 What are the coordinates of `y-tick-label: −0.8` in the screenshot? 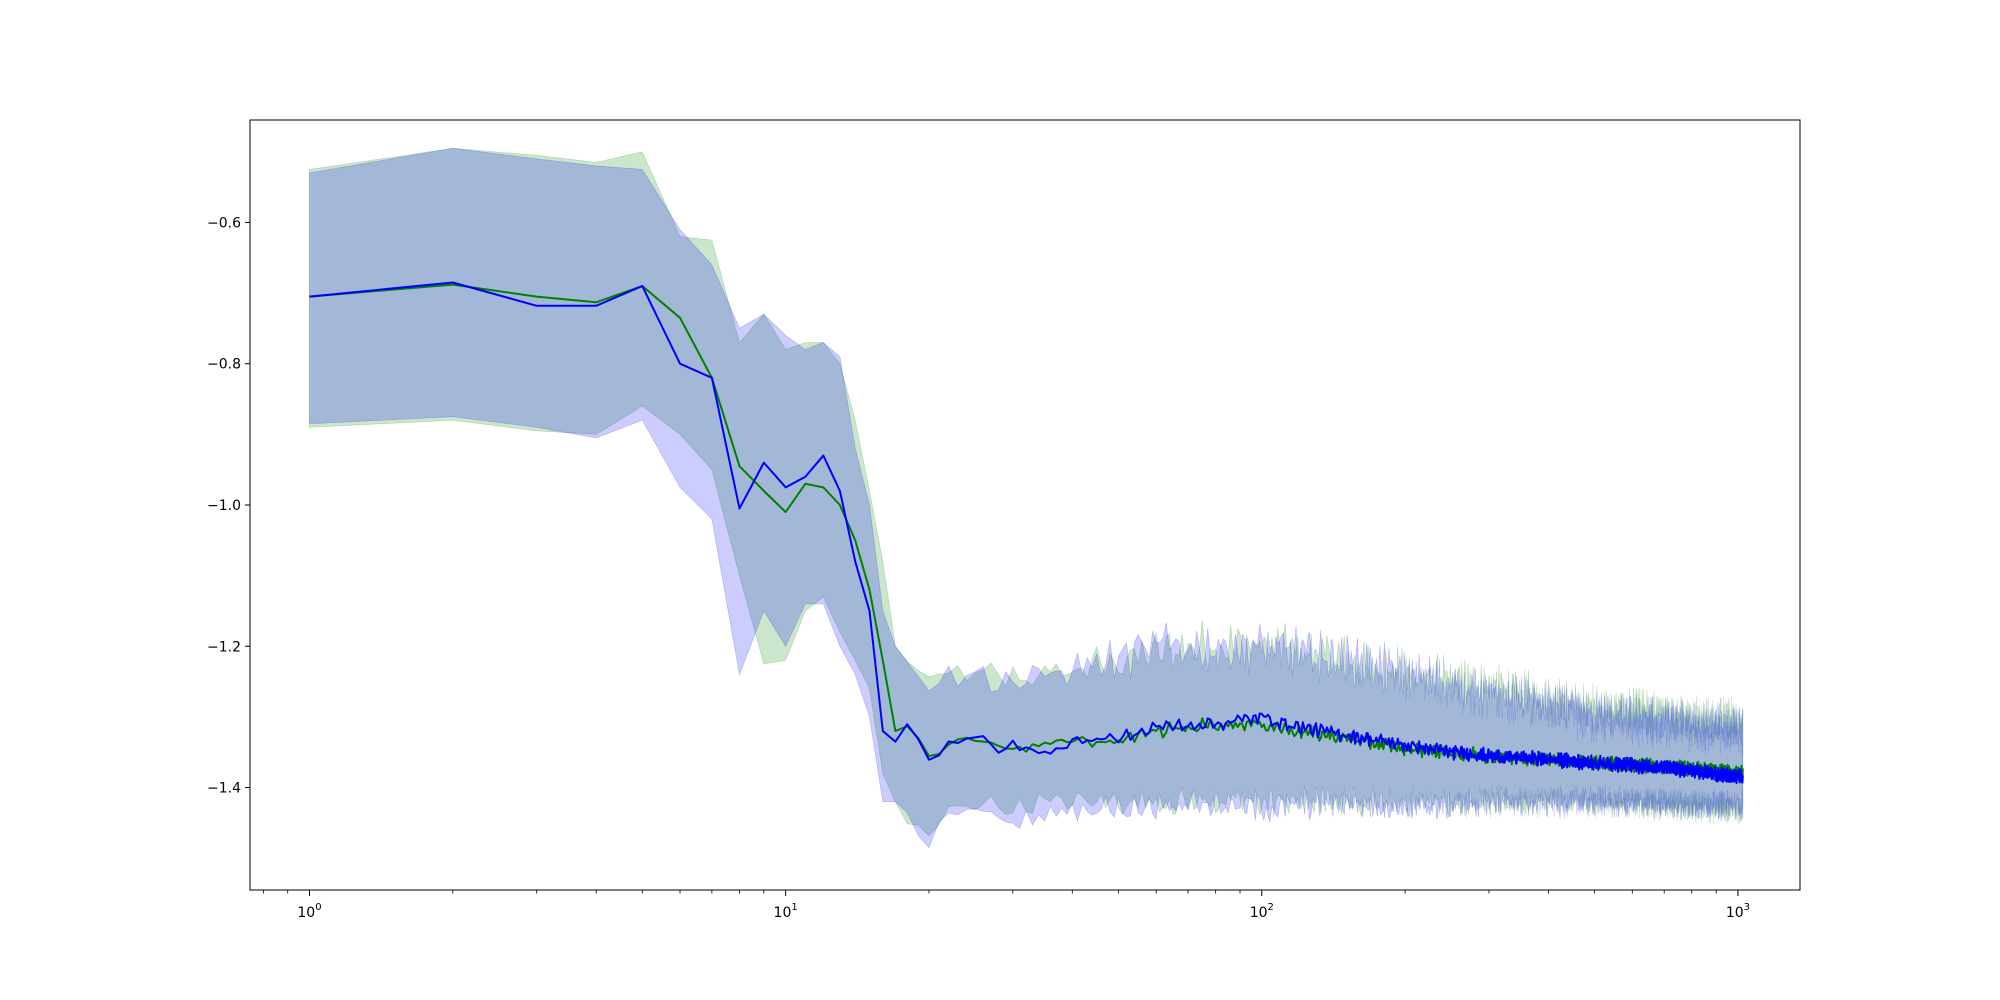 It's located at (224, 365).